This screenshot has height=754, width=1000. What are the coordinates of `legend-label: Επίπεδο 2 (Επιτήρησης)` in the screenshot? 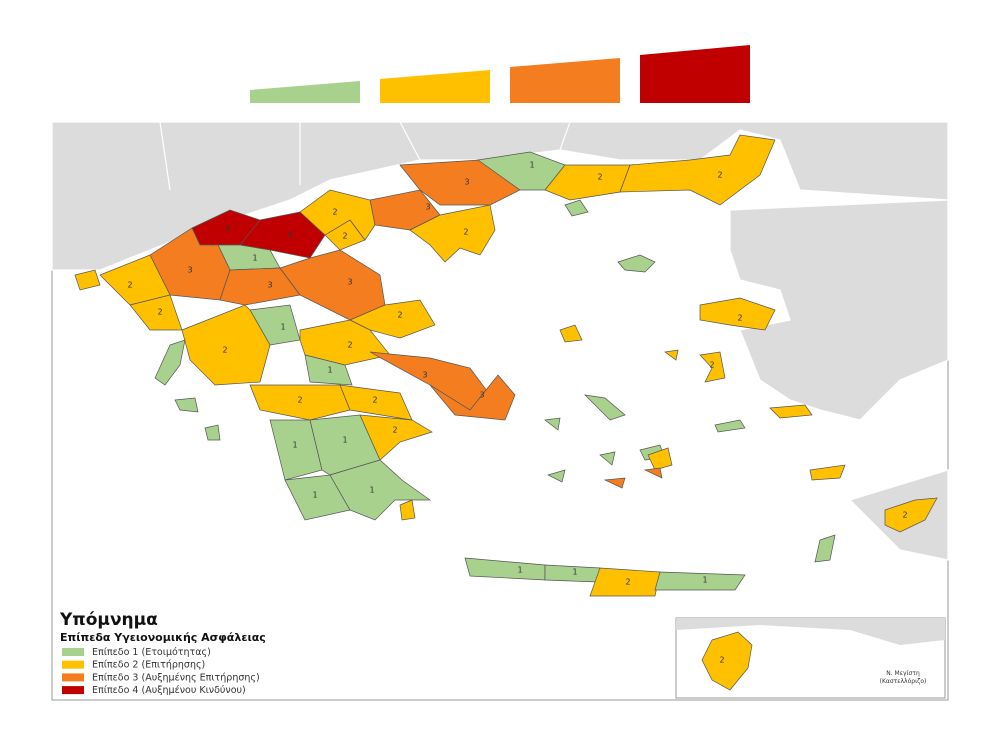 It's located at (148, 665).